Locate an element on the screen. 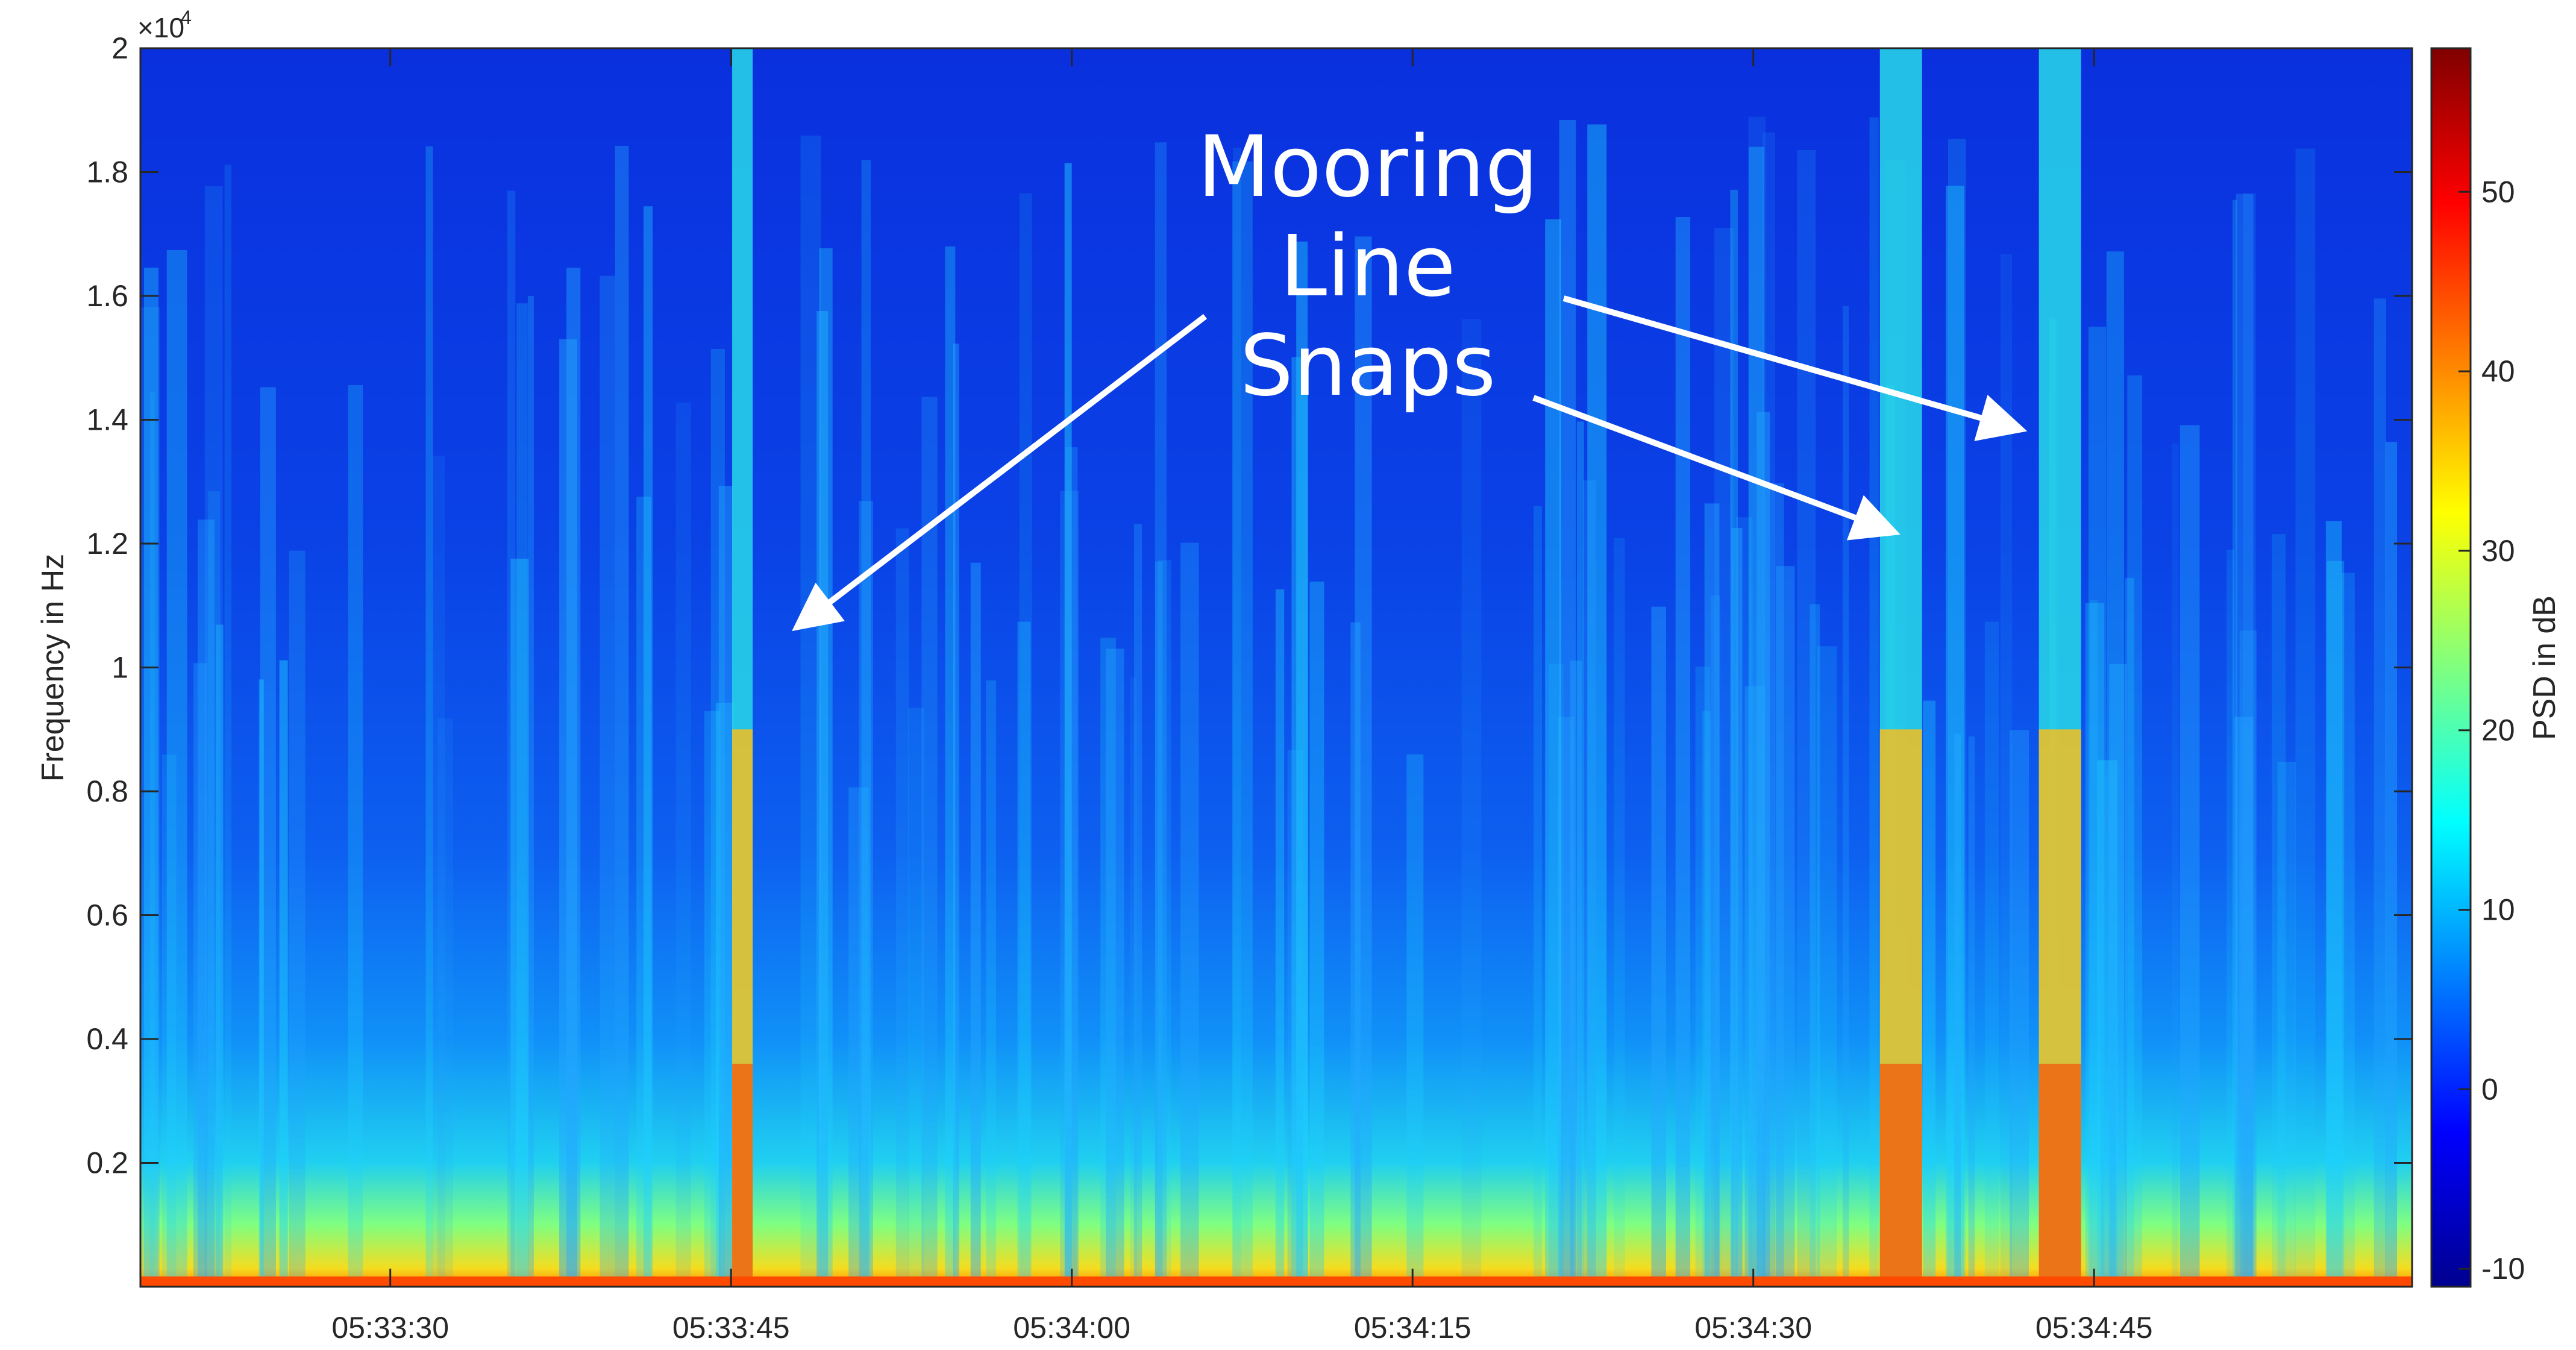 Image resolution: width=2576 pixels, height=1350 pixels. annotation-arrow-middle is located at coordinates (1716, 468).